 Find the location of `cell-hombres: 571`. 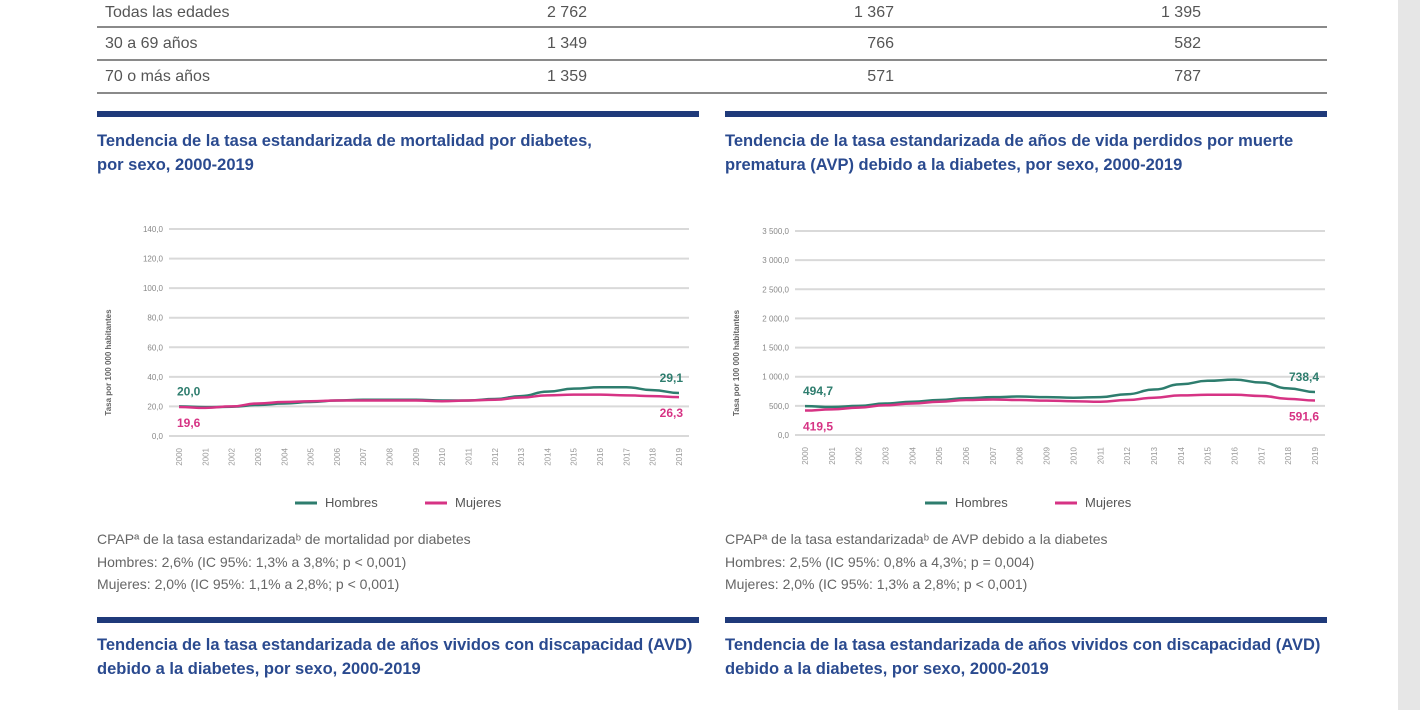

cell-hombres: 571 is located at coordinates (880, 76).